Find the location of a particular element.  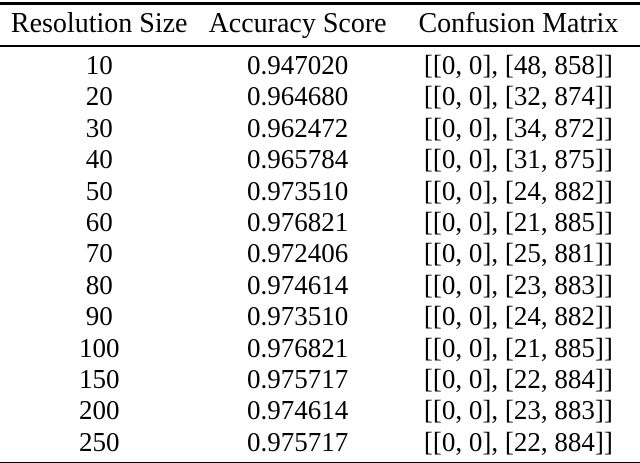

confusion-matrix-cell: [[0, 0], [25, 881]] is located at coordinates (518, 253).